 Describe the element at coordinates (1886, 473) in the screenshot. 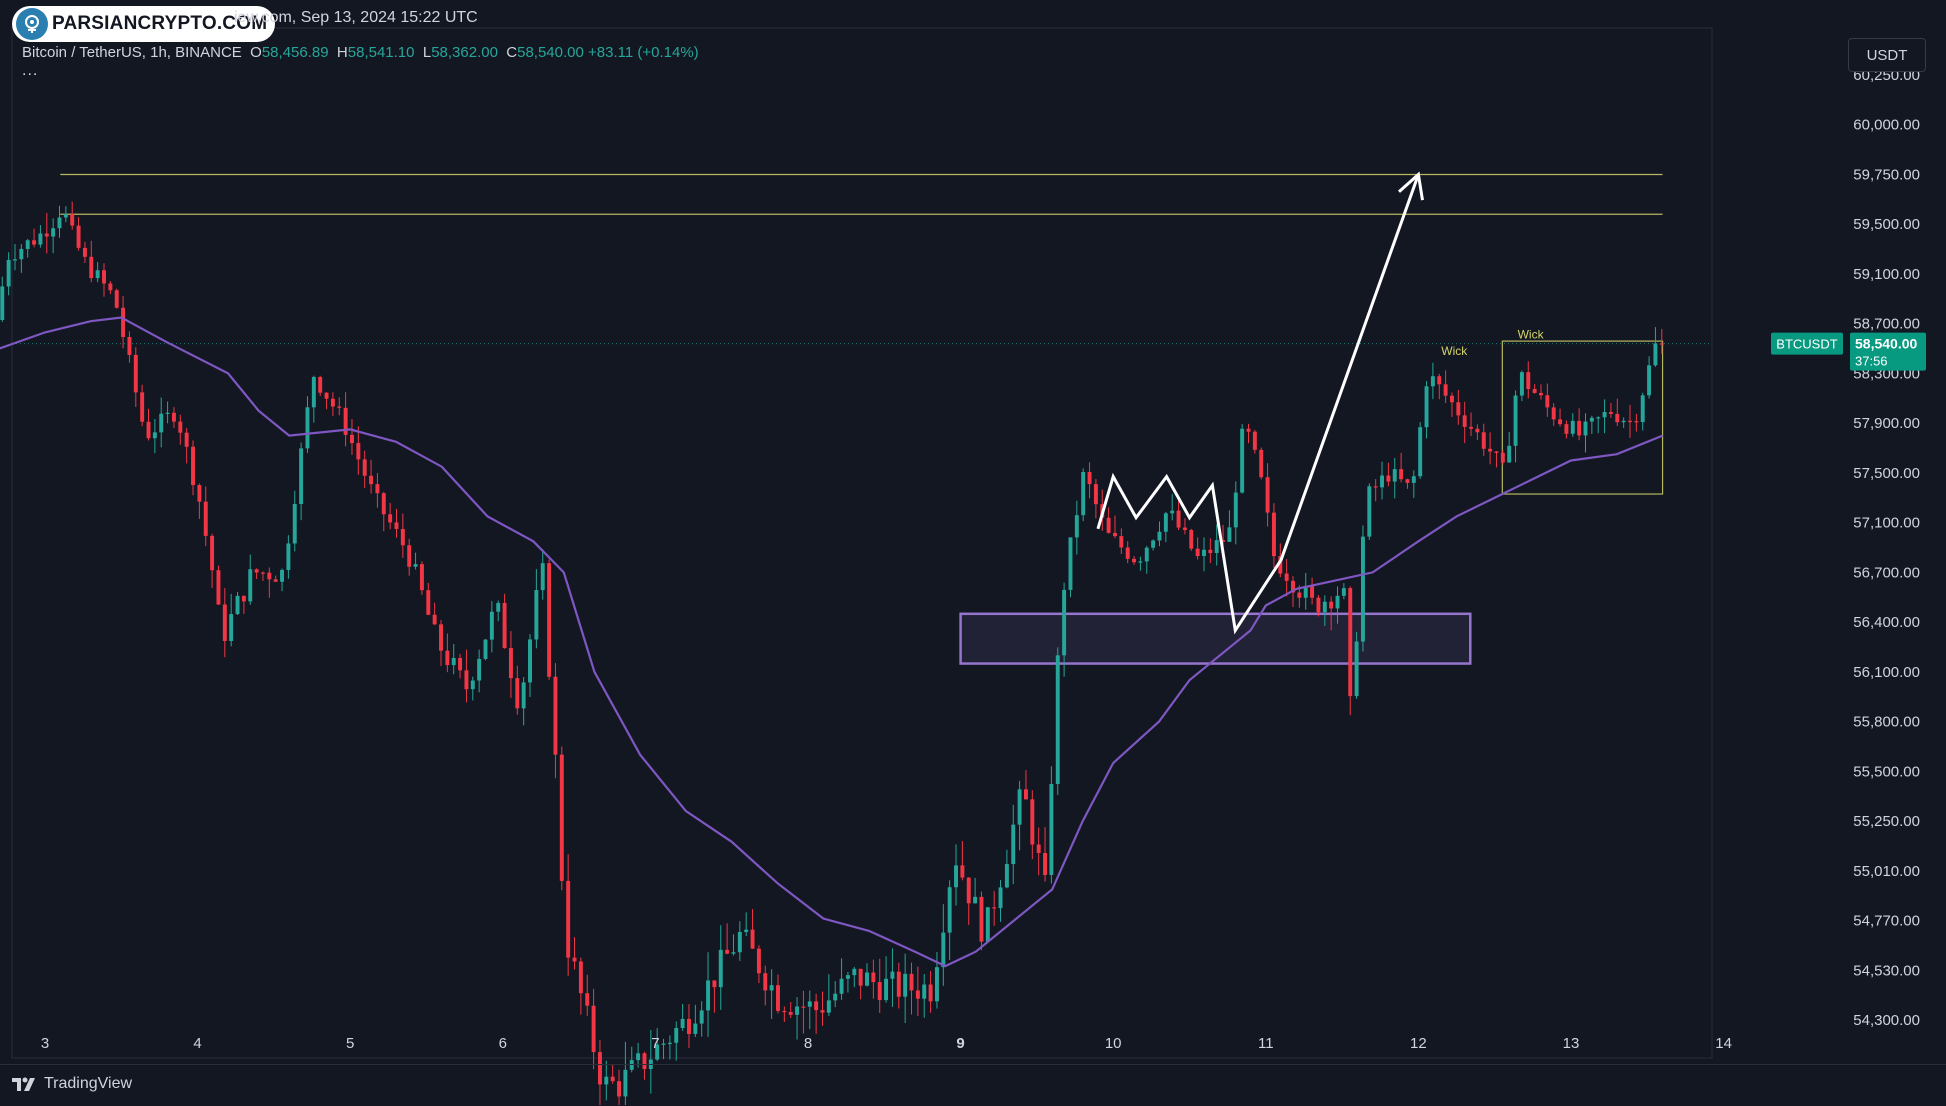

I see `y-tick-label: 57,500.00` at that location.